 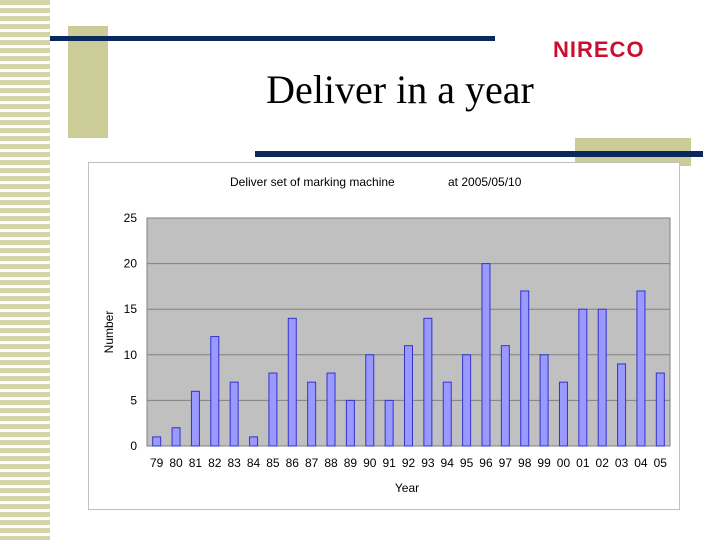 What do you see at coordinates (131, 218) in the screenshot?
I see `y-tick-label: 25` at bounding box center [131, 218].